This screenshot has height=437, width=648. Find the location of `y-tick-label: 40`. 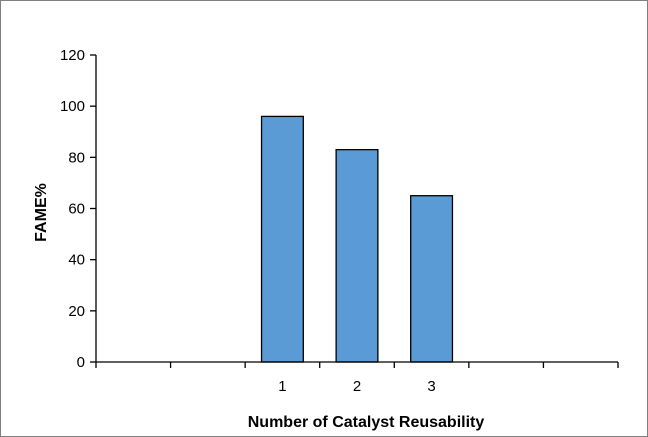

y-tick-label: 40 is located at coordinates (76, 260).